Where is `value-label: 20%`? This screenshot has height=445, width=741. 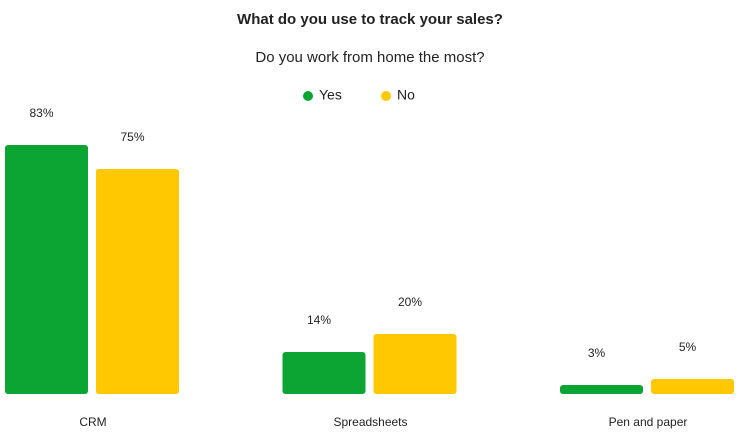 value-label: 20% is located at coordinates (410, 302).